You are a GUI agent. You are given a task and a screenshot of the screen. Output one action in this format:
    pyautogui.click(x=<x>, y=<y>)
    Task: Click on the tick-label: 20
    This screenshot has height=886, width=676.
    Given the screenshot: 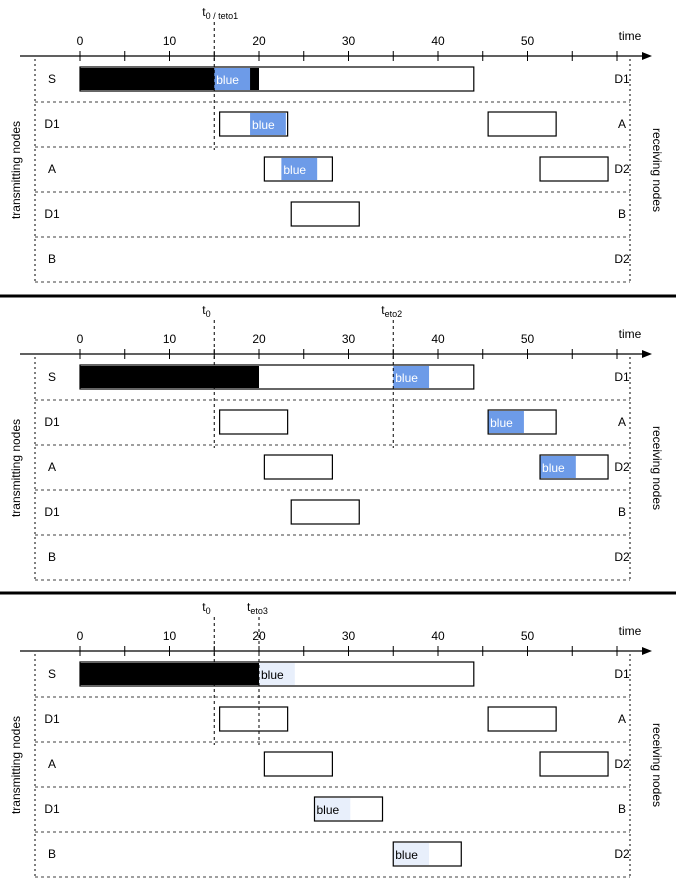 What is the action you would take?
    pyautogui.click(x=259, y=41)
    